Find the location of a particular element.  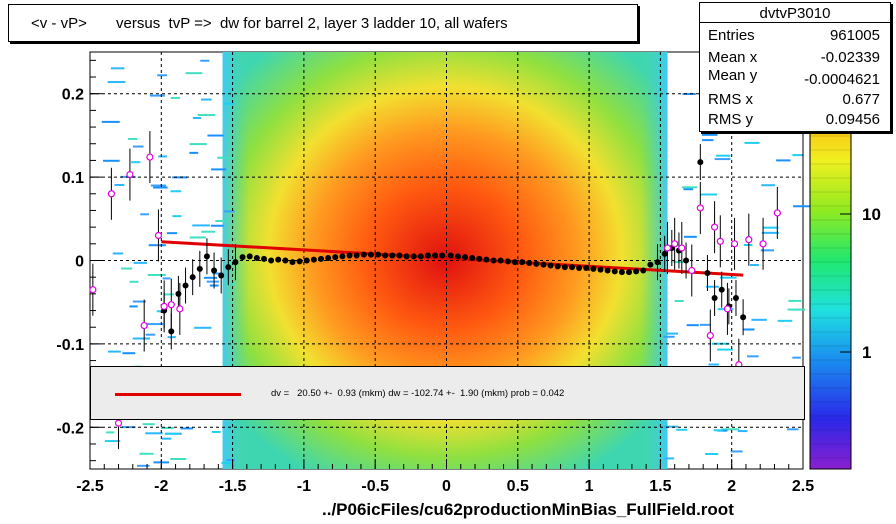

stats-name: dvtvP3010 is located at coordinates (795, 13).